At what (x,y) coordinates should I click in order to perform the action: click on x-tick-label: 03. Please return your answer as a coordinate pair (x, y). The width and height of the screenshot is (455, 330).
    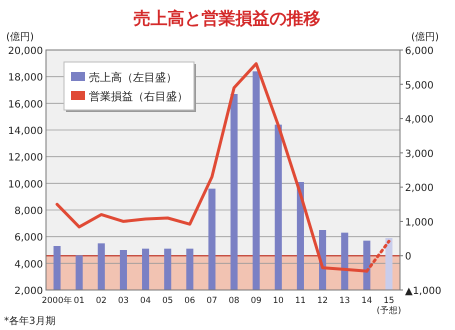
    Looking at the image, I should click on (123, 301).